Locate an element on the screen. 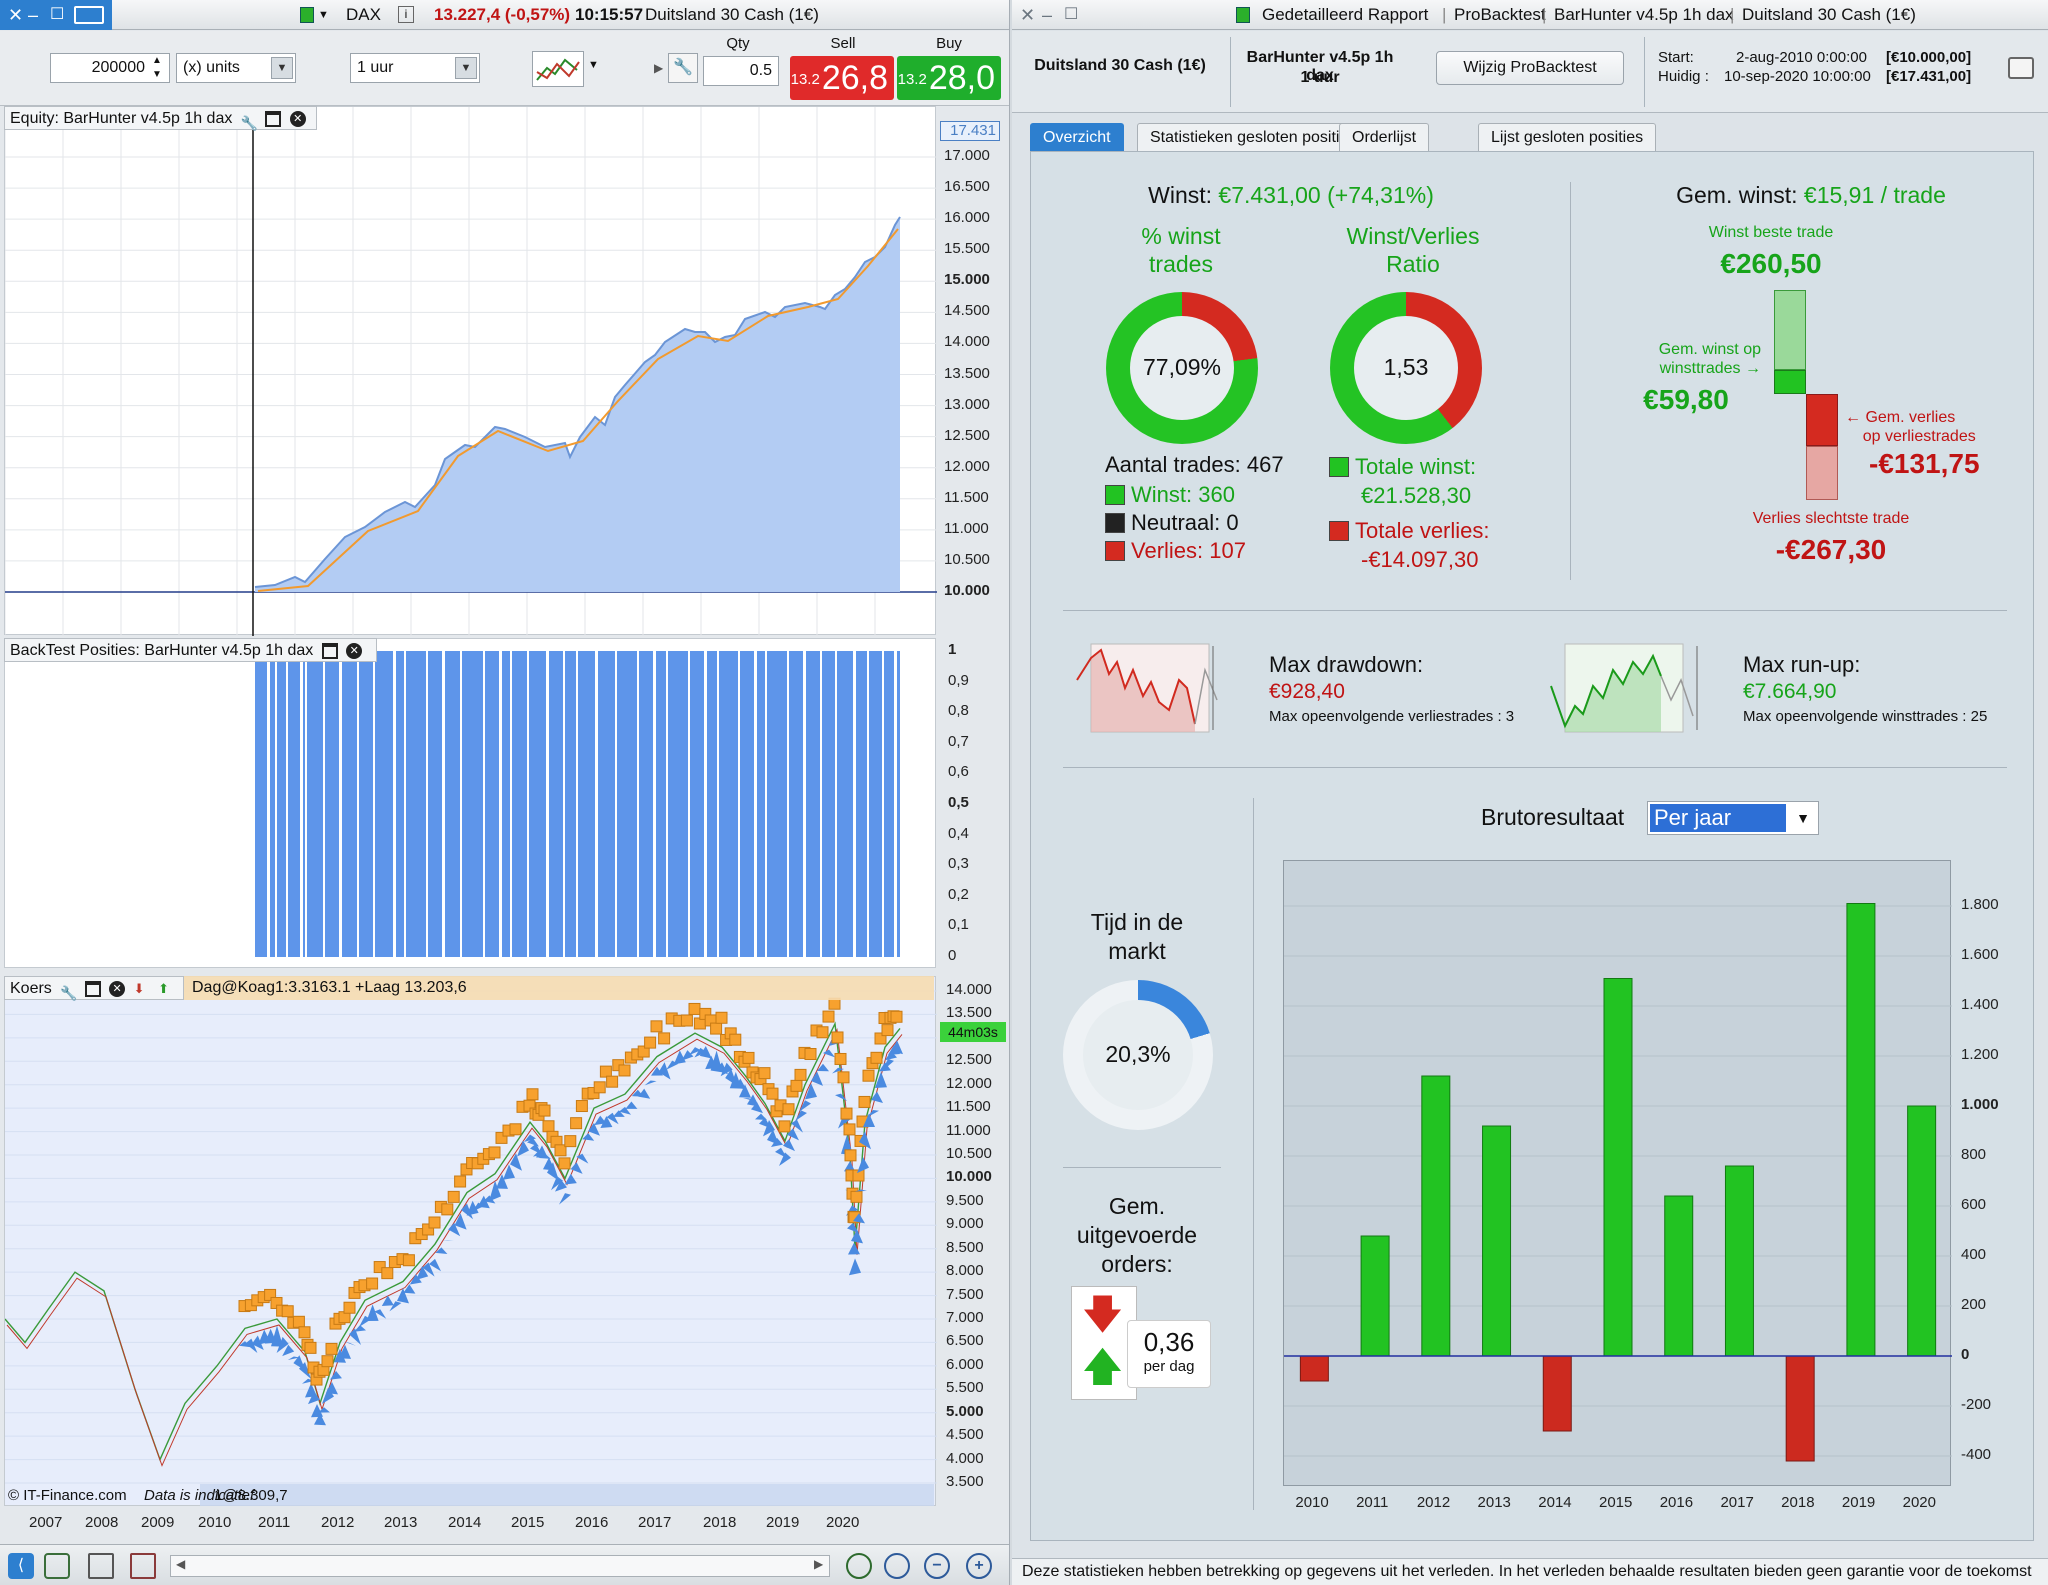 The image size is (2048, 1585). sell-button: 13.226,8 is located at coordinates (842, 78).